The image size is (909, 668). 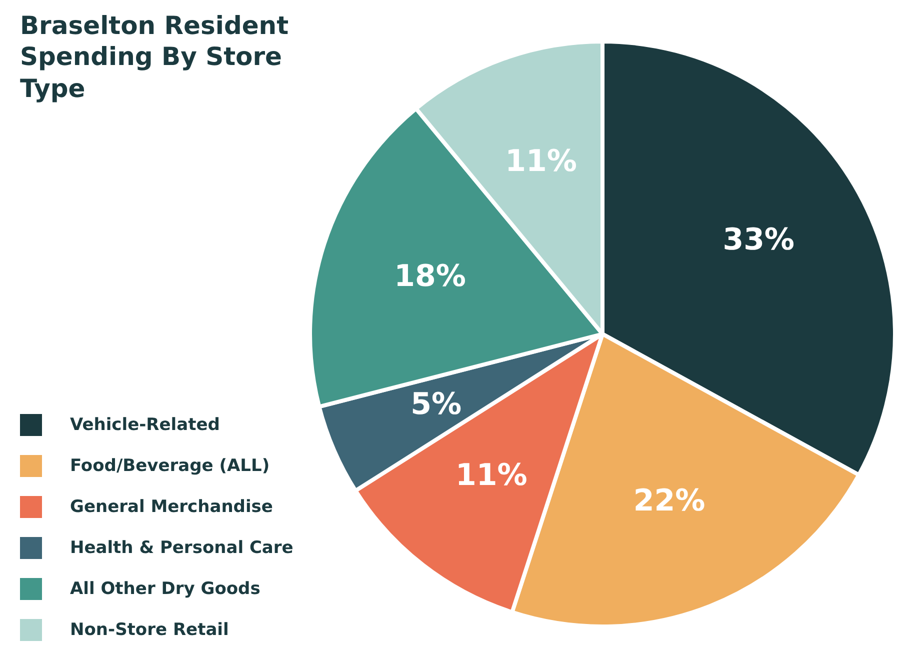 I want to click on data-label: 22%, so click(x=669, y=500).